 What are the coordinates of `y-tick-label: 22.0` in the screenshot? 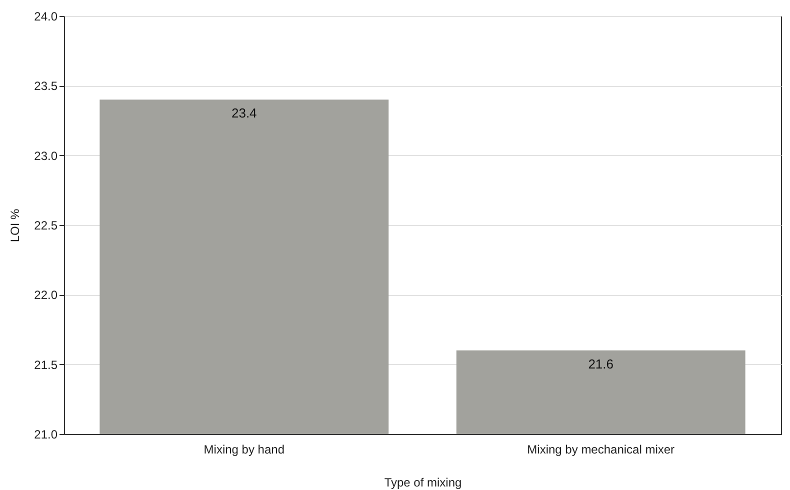 It's located at (46, 295).